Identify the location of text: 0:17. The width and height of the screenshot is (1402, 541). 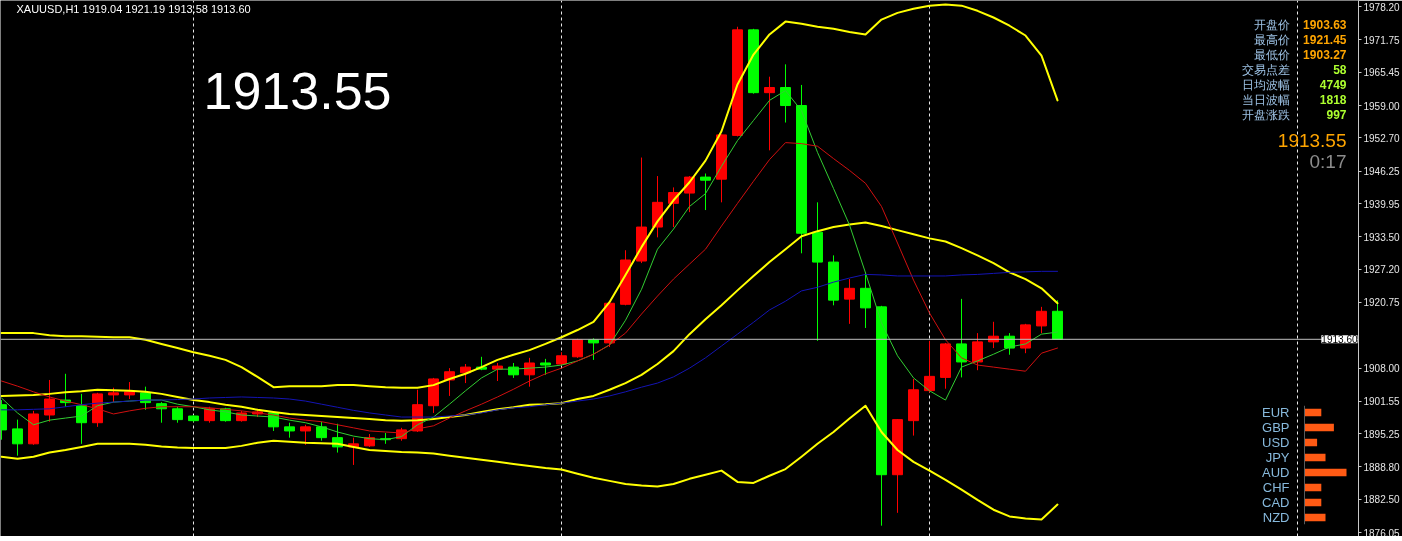
(1328, 161).